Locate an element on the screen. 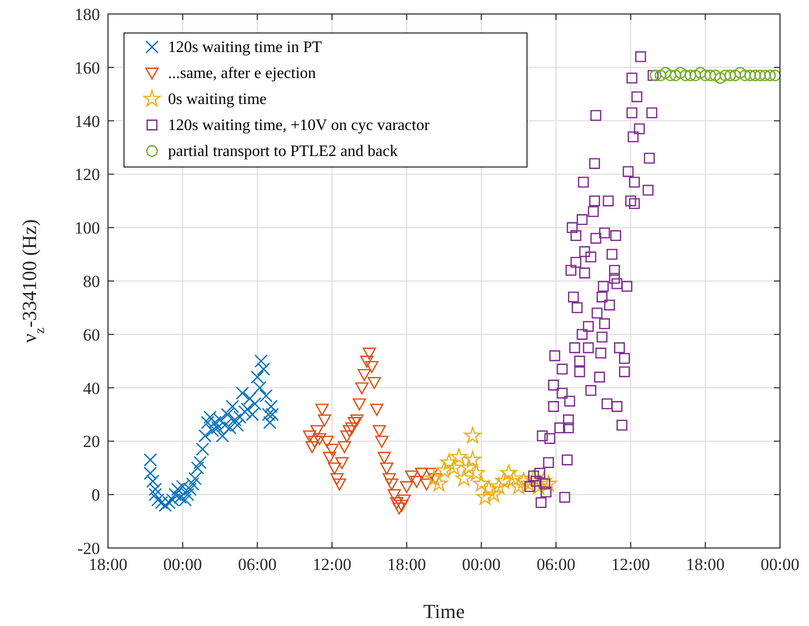 The image size is (809, 626). y-tick-label: 160 is located at coordinates (87, 68).